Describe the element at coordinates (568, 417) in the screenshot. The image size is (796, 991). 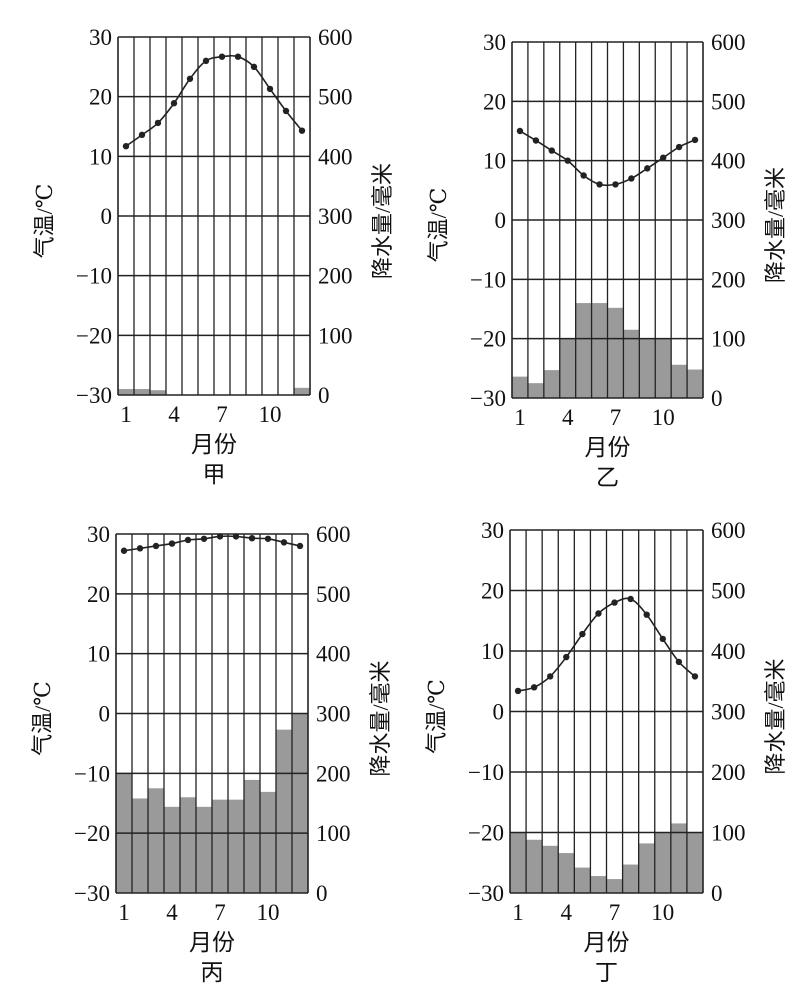
I see `month-tick-label: 4` at that location.